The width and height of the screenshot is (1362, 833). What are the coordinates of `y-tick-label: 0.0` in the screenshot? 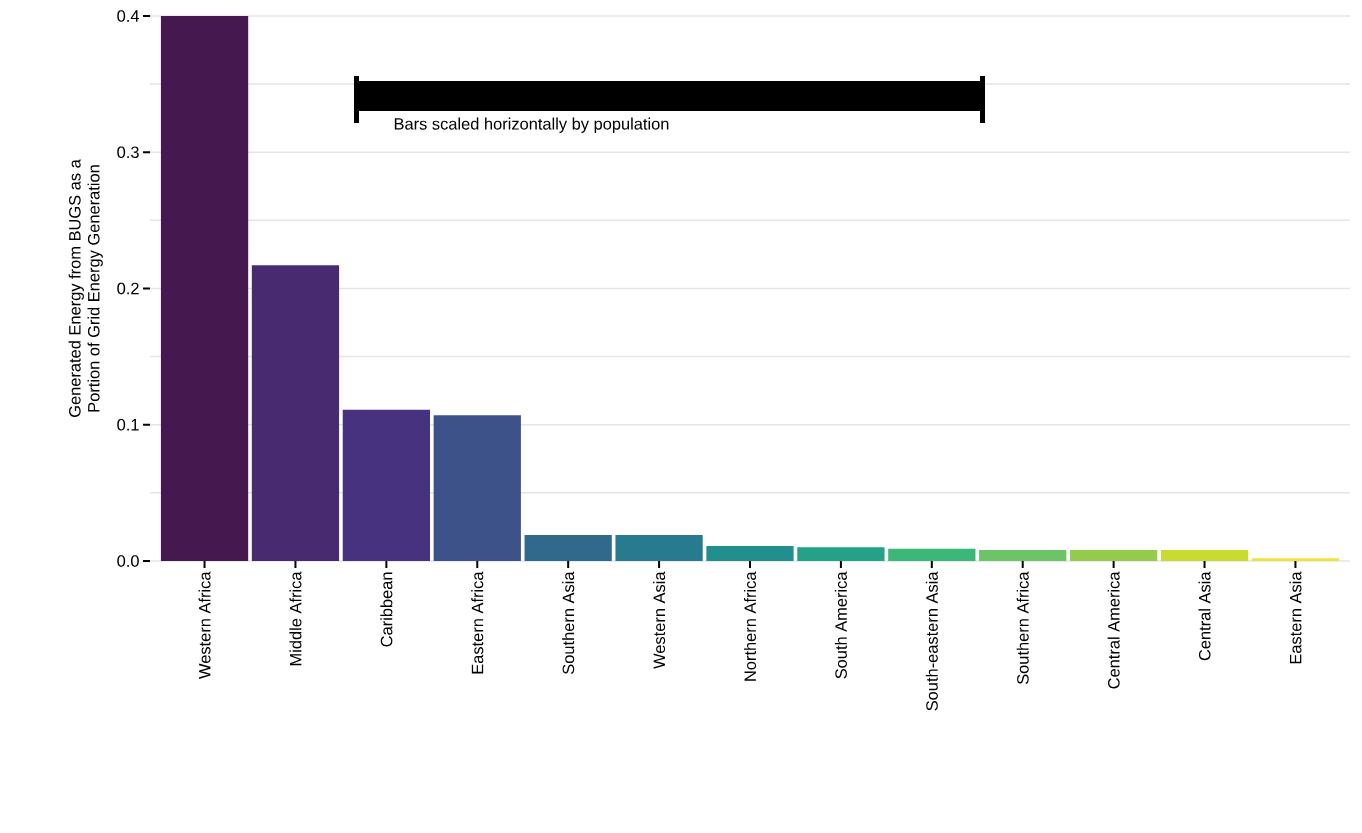 It's located at (128, 561).